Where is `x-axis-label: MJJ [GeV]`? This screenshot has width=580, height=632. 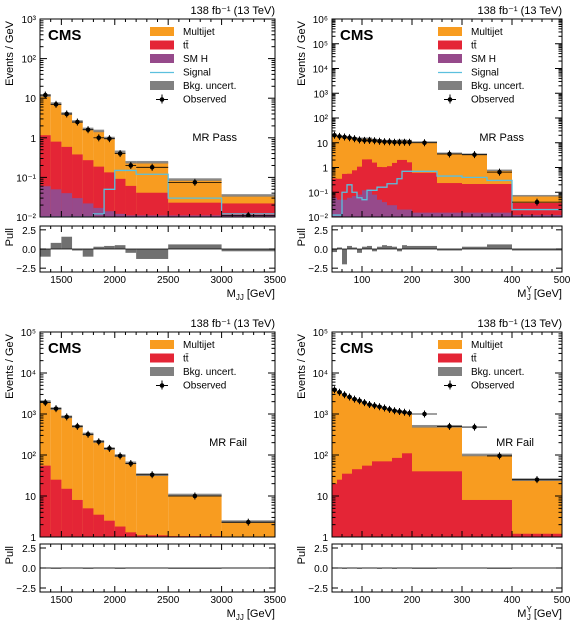
x-axis-label: MJJ [GeV] is located at coordinates (251, 615).